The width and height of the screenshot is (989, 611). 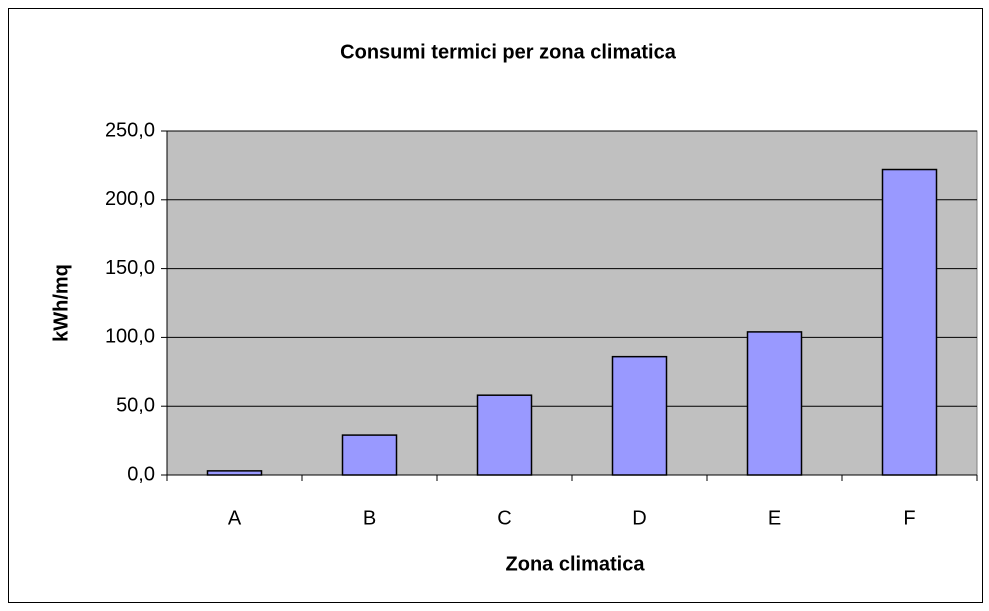 What do you see at coordinates (130, 130) in the screenshot?
I see `y-tick-label: 250,0` at bounding box center [130, 130].